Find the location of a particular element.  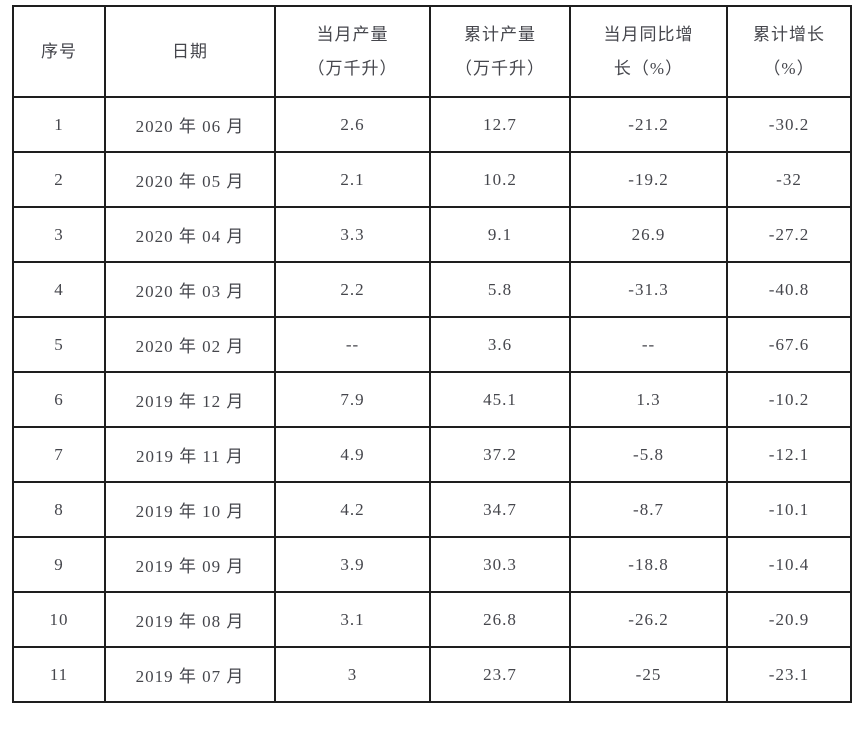

table-cell-index: 3 is located at coordinates (59, 234).